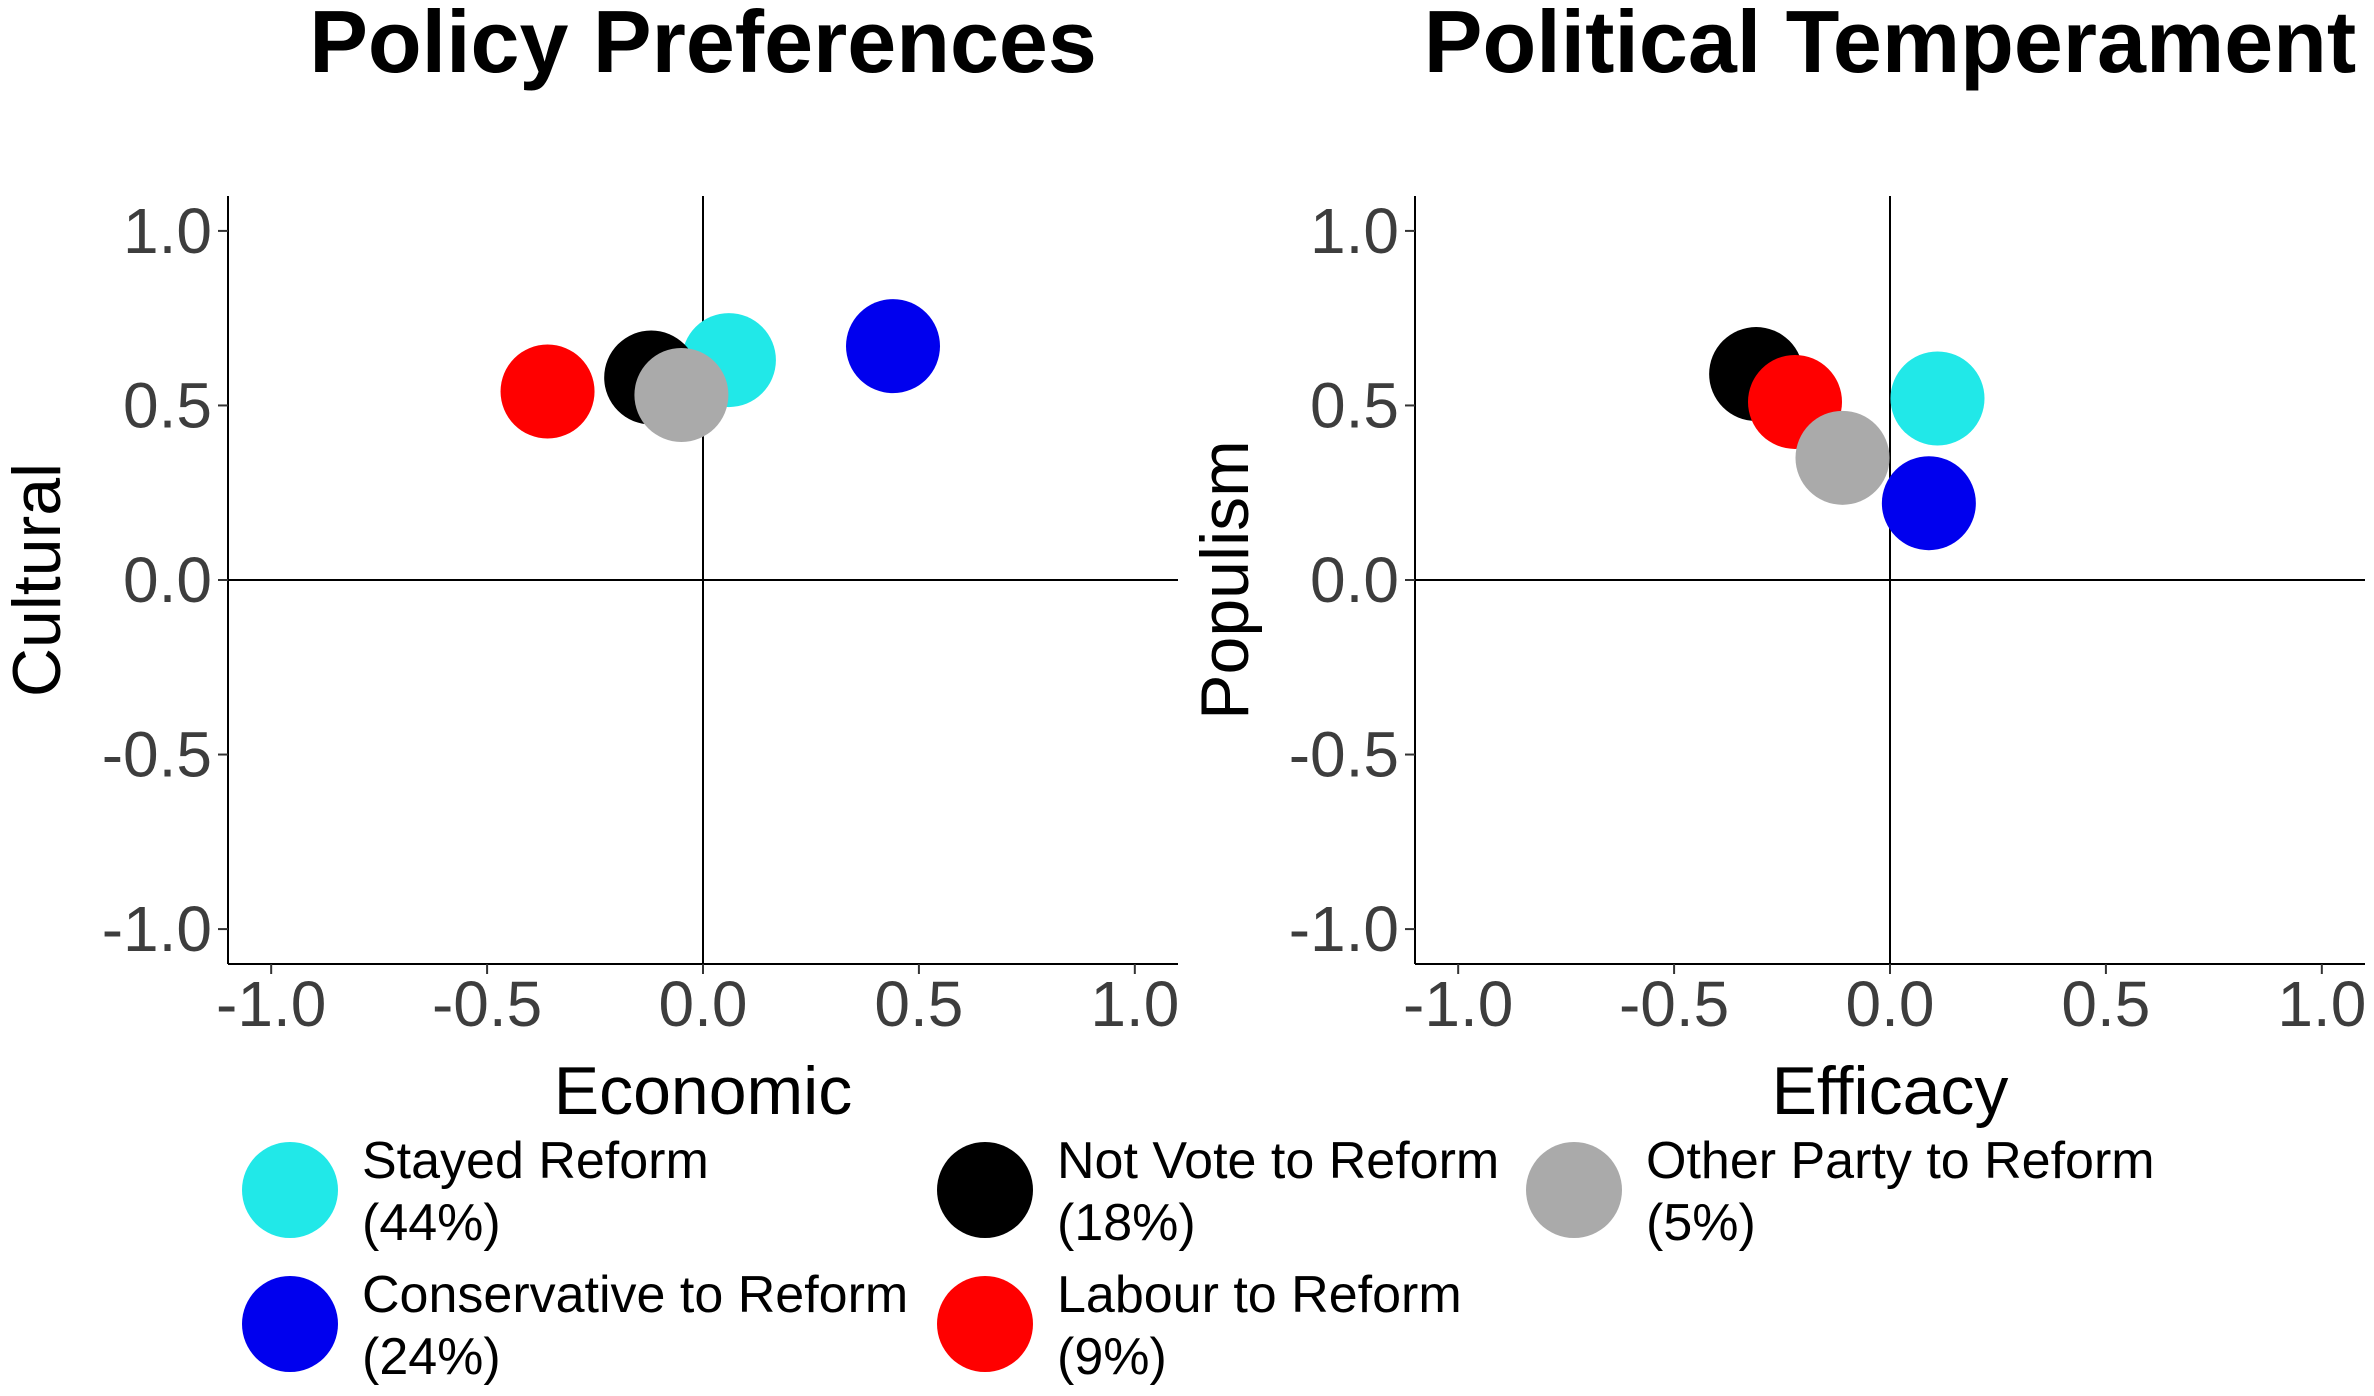 This screenshot has width=2374, height=1396. I want to click on legend-pct-not-vote-to-reform: (18%), so click(1126, 1223).